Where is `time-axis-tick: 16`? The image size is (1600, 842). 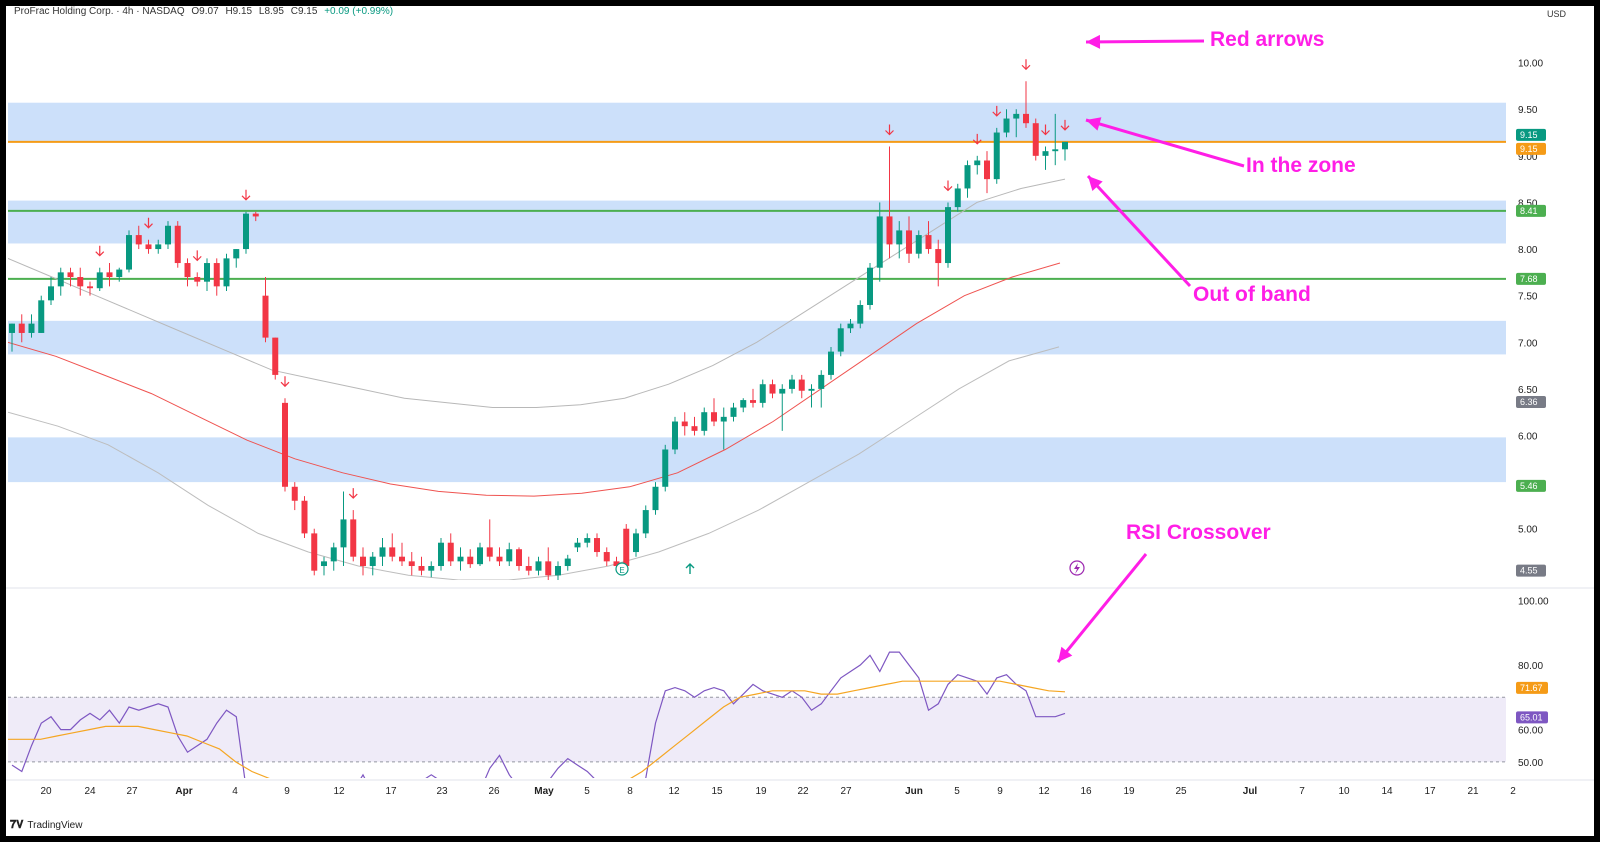 time-axis-tick: 16 is located at coordinates (1086, 791).